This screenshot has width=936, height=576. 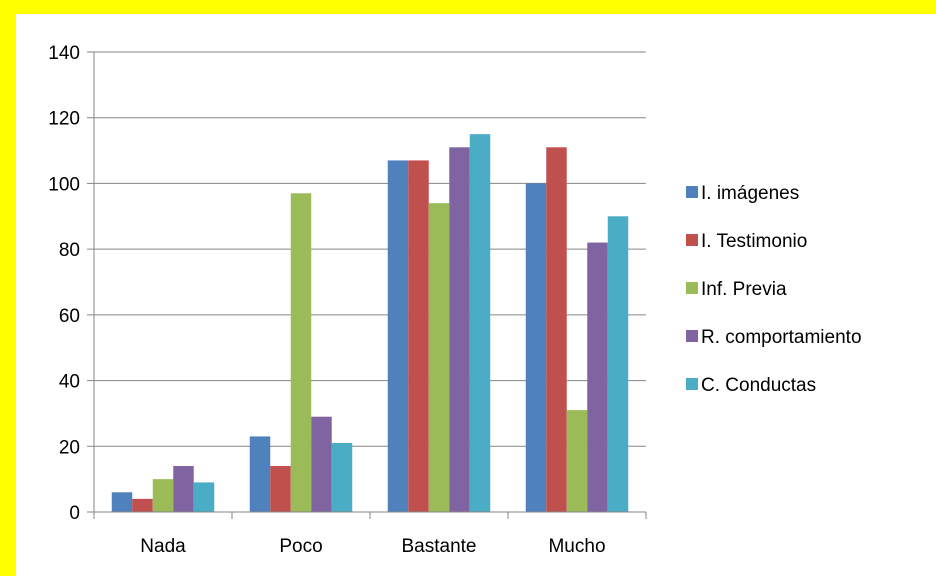 What do you see at coordinates (71, 283) in the screenshot?
I see `y-axis-ticks: 0 20 40 60 80 100 120 140` at bounding box center [71, 283].